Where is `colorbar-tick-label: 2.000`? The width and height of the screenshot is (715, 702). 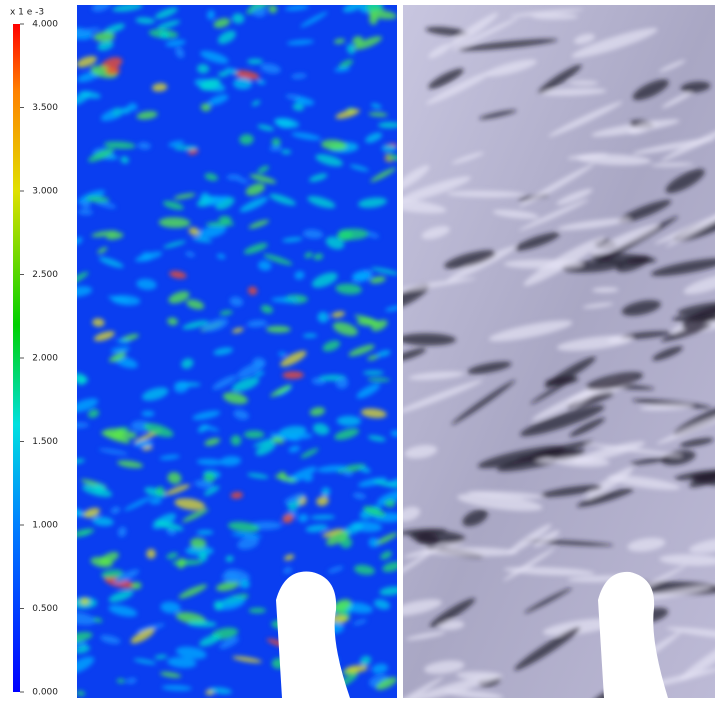 colorbar-tick-label: 2.000 is located at coordinates (45, 359).